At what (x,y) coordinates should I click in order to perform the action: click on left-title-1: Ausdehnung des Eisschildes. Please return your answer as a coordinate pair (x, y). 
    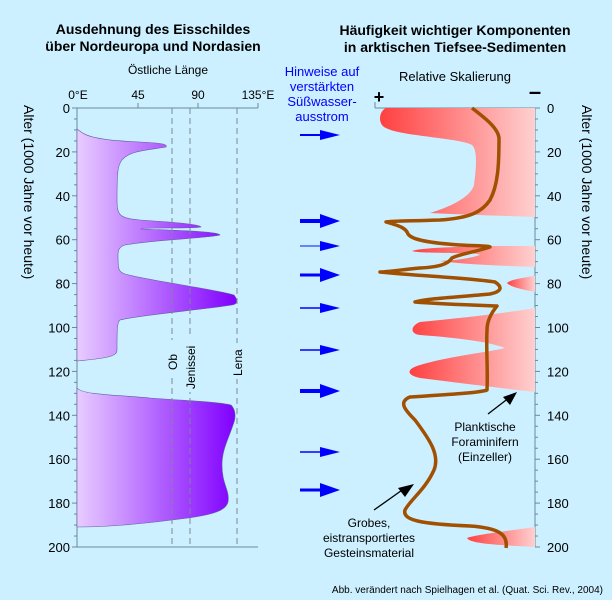
    Looking at the image, I should click on (153, 29).